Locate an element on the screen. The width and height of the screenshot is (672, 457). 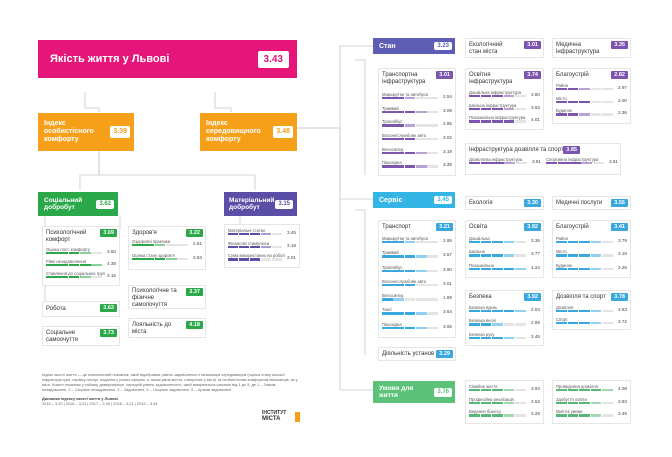
umovy-title: Умови для життя is located at coordinates (396, 392).